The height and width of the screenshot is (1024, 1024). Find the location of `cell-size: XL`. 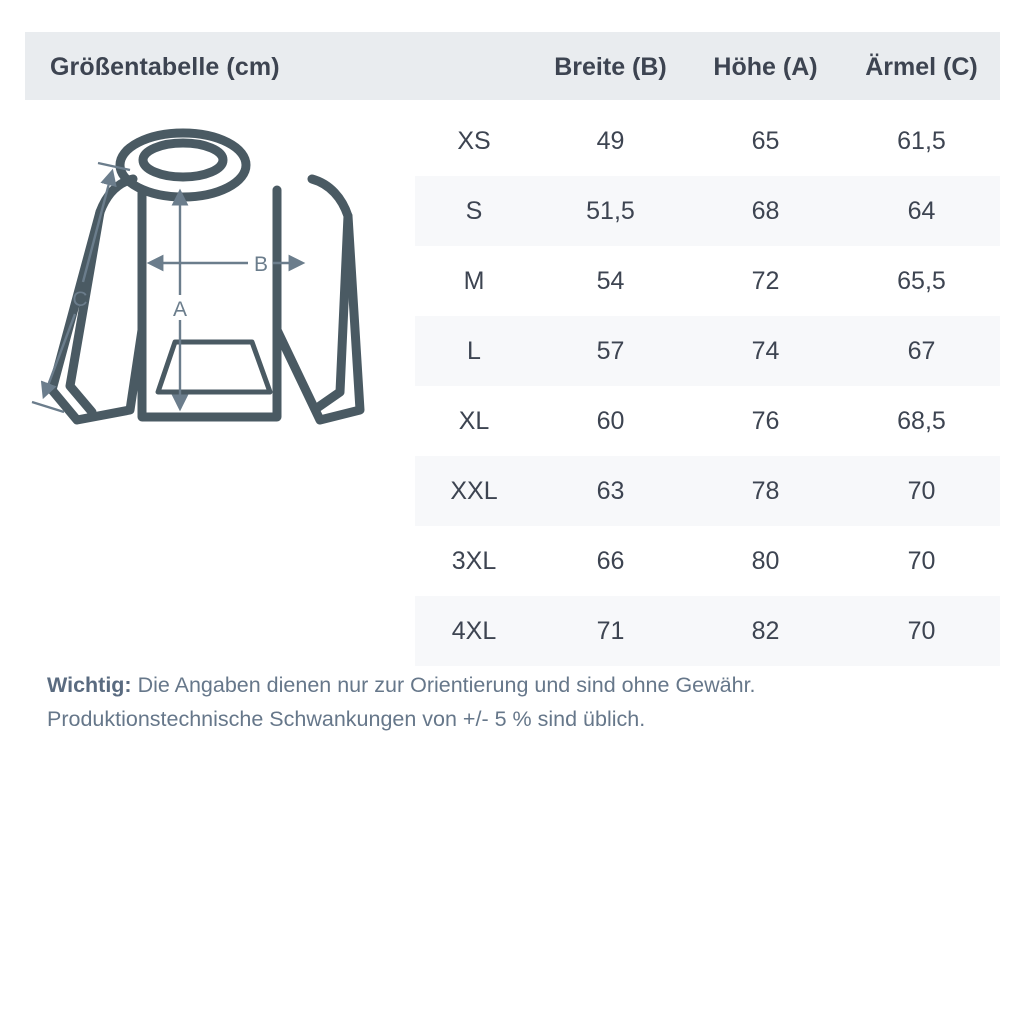

cell-size: XL is located at coordinates (474, 420).